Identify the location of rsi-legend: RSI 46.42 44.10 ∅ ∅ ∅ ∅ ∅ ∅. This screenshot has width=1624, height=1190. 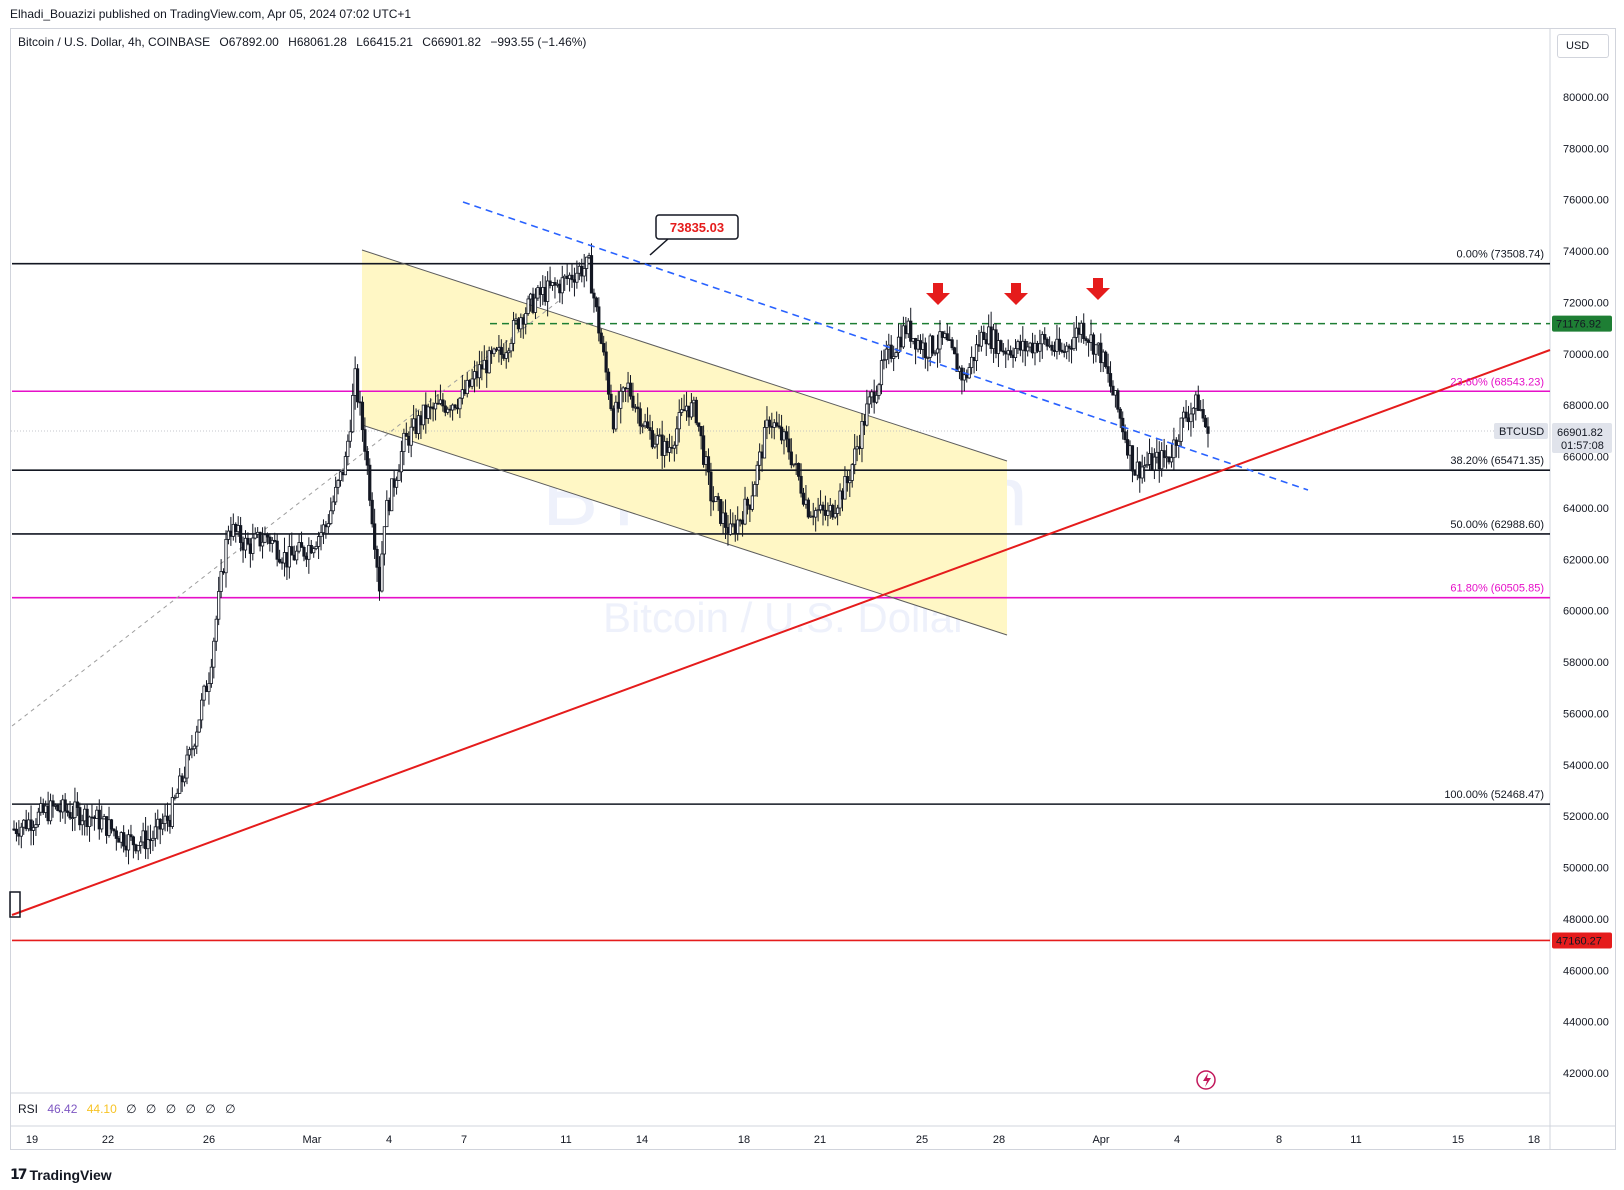
(127, 1109).